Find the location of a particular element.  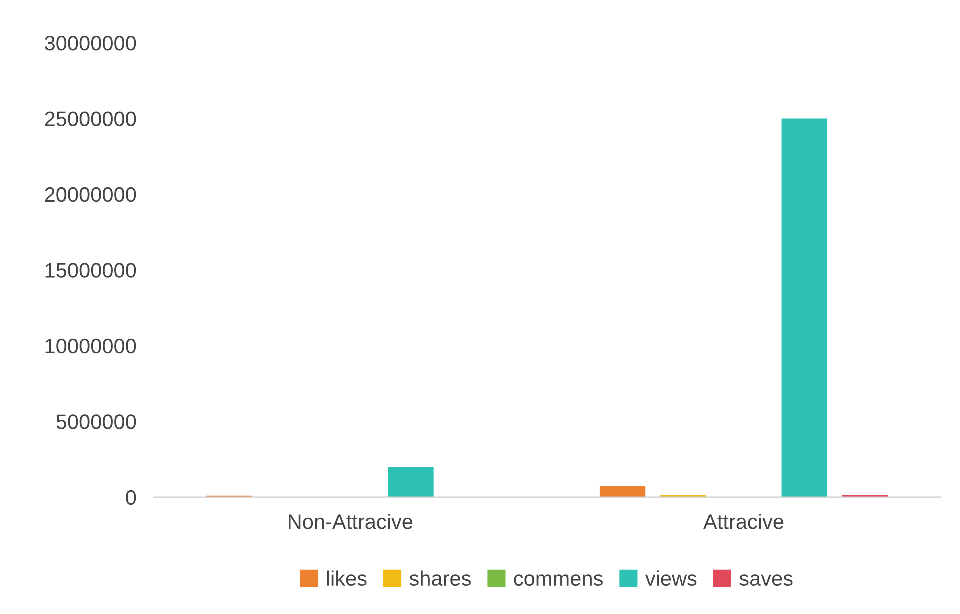

y-tick-label: 10000000 is located at coordinates (91, 346).